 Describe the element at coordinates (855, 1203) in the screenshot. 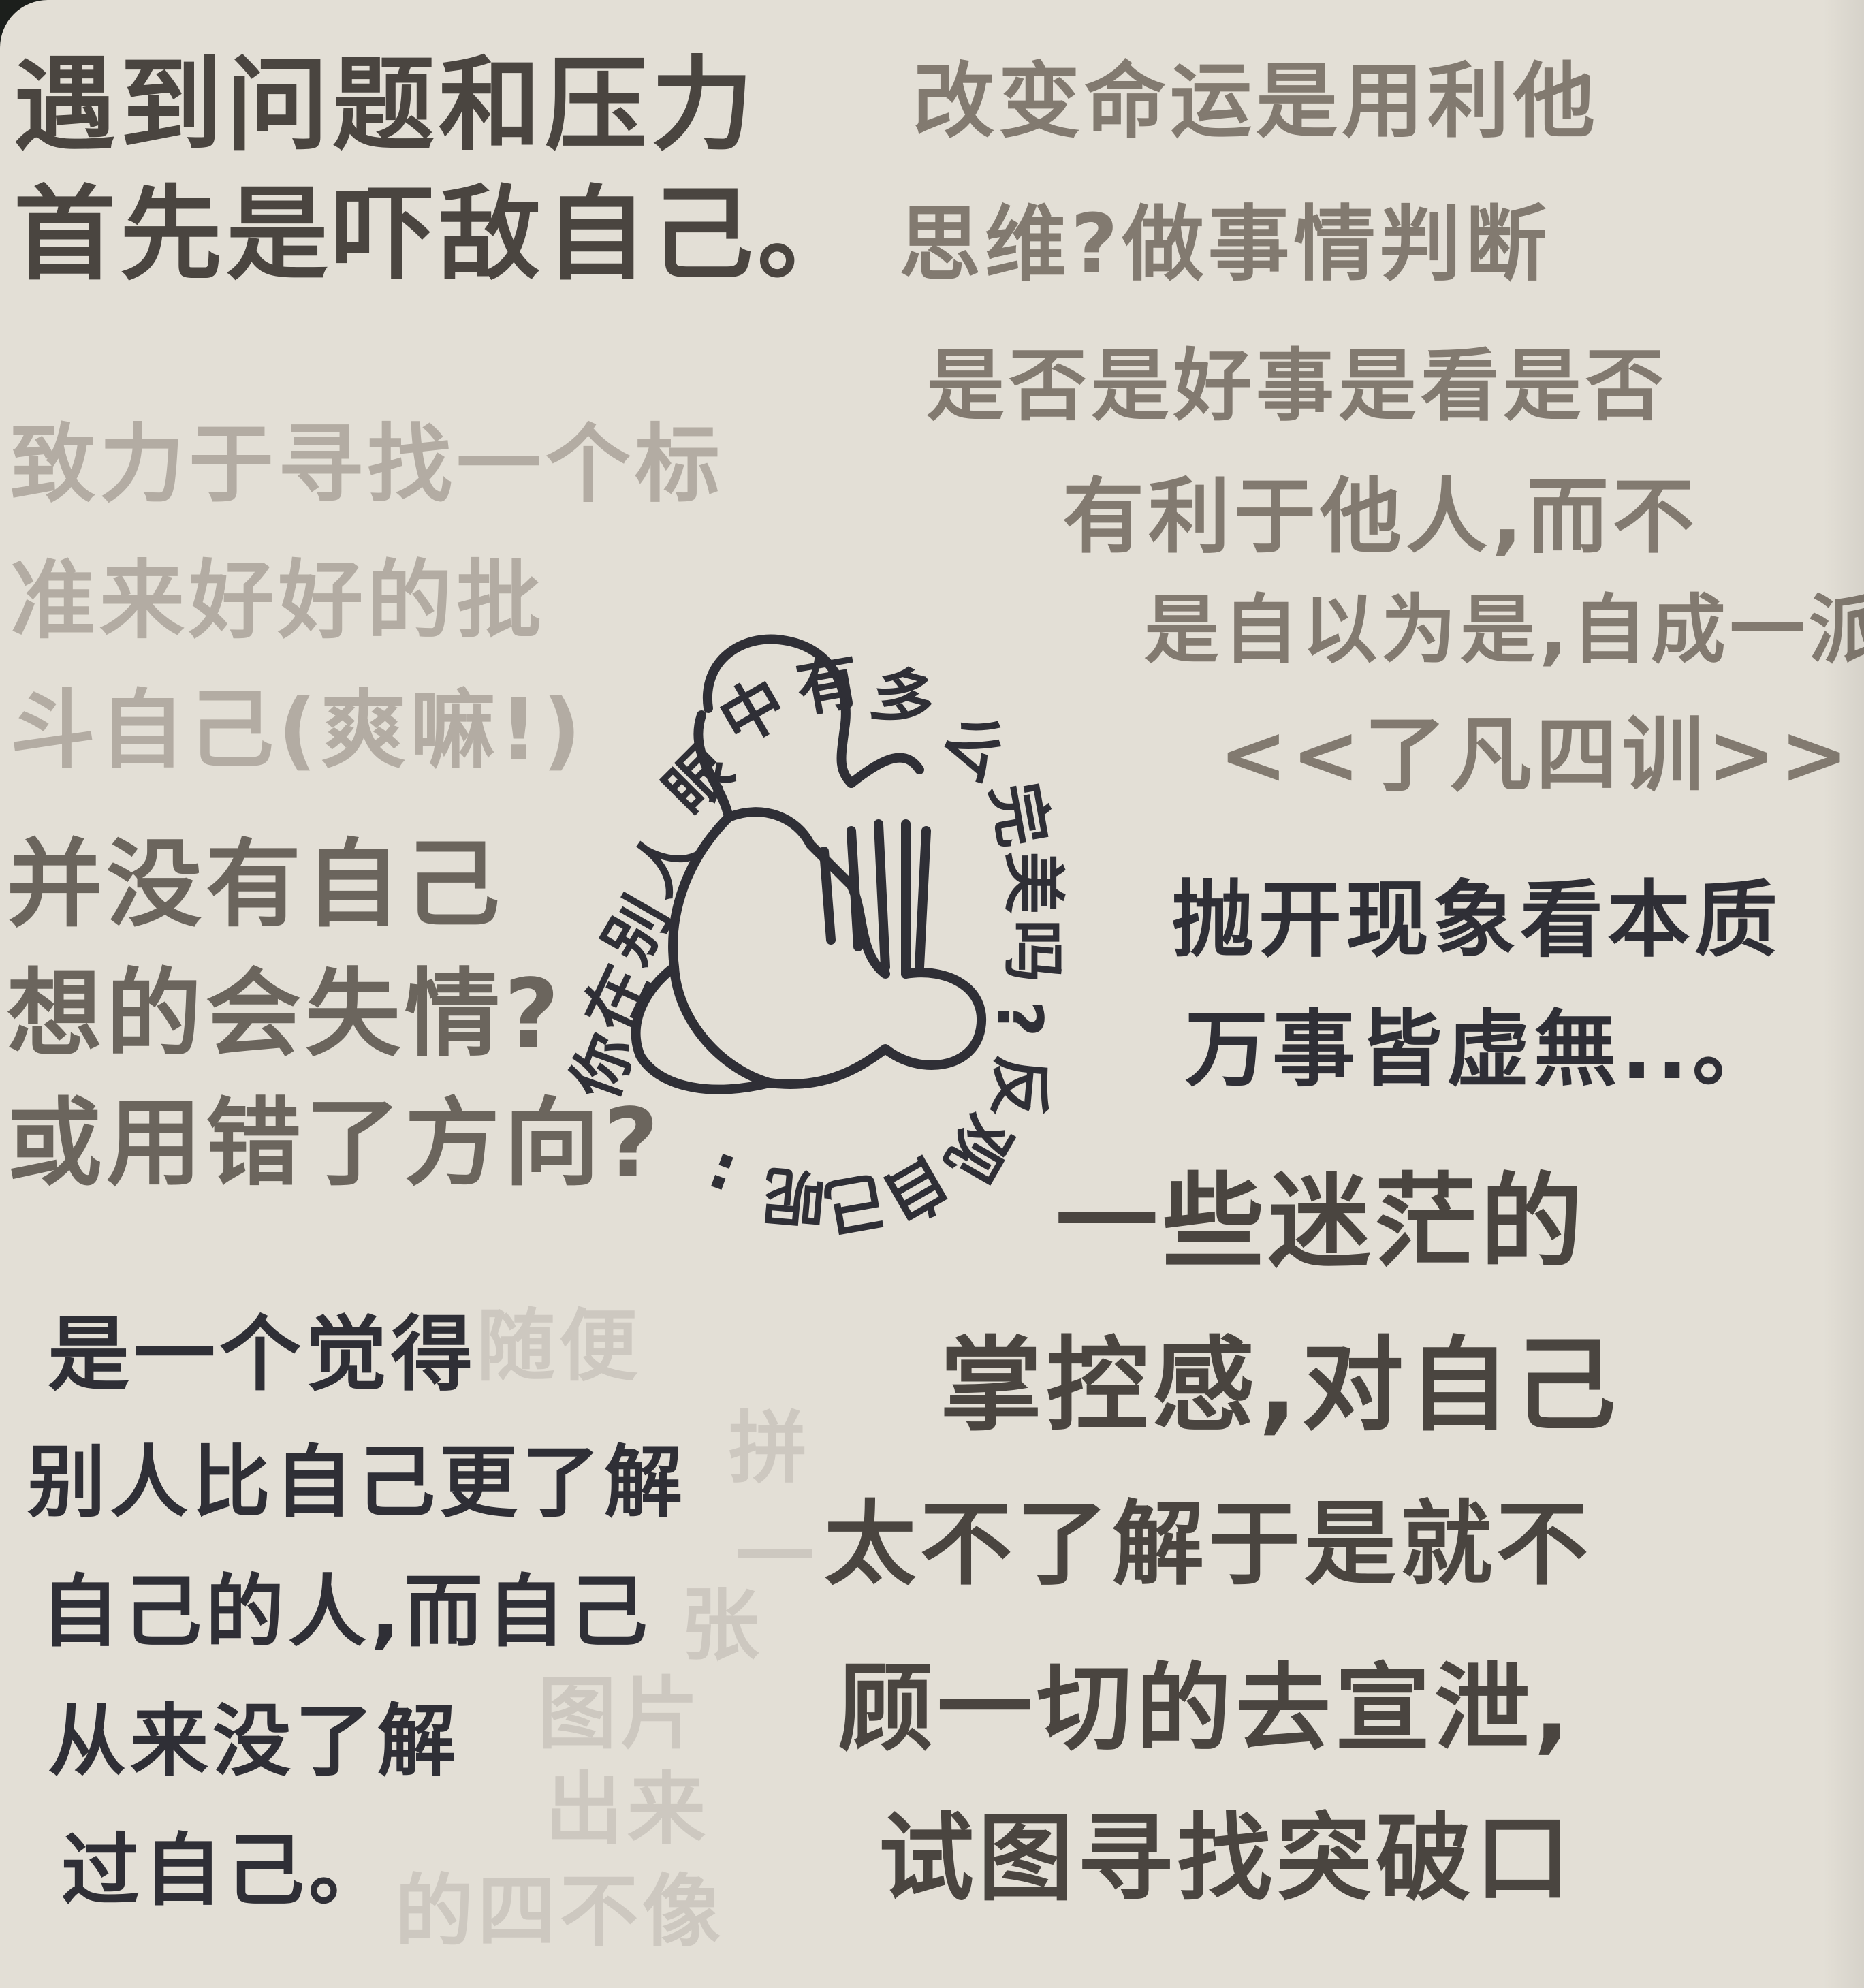

I see `ring-char-17: 己` at that location.